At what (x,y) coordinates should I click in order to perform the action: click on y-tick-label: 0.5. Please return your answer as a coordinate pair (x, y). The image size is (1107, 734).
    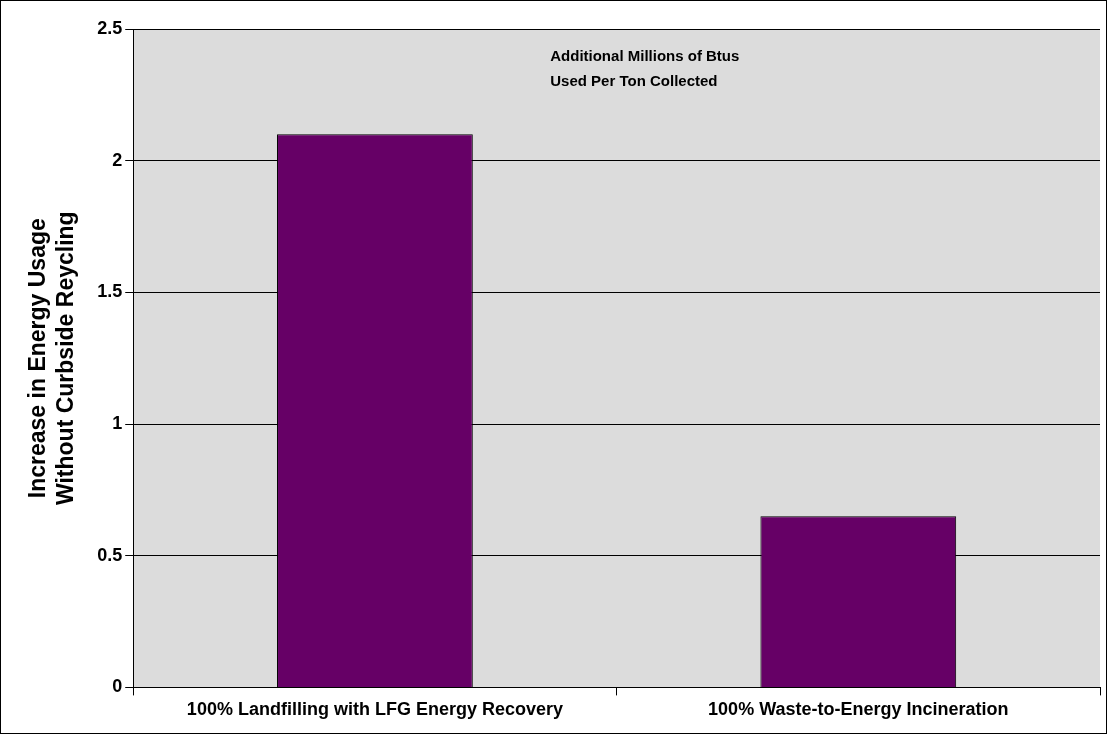
    Looking at the image, I should click on (110, 554).